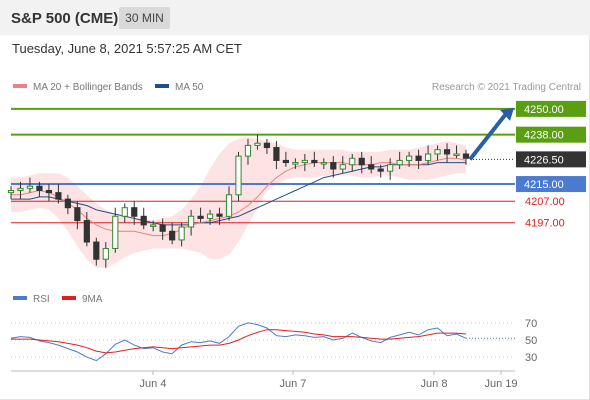 The height and width of the screenshot is (400, 590). What do you see at coordinates (544, 136) in the screenshot?
I see `level-label-resistance: 4238.00` at bounding box center [544, 136].